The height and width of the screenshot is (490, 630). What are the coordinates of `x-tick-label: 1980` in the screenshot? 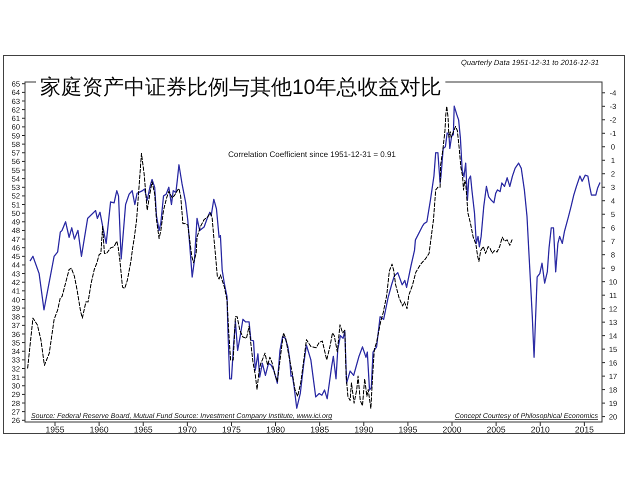 It's located at (276, 429).